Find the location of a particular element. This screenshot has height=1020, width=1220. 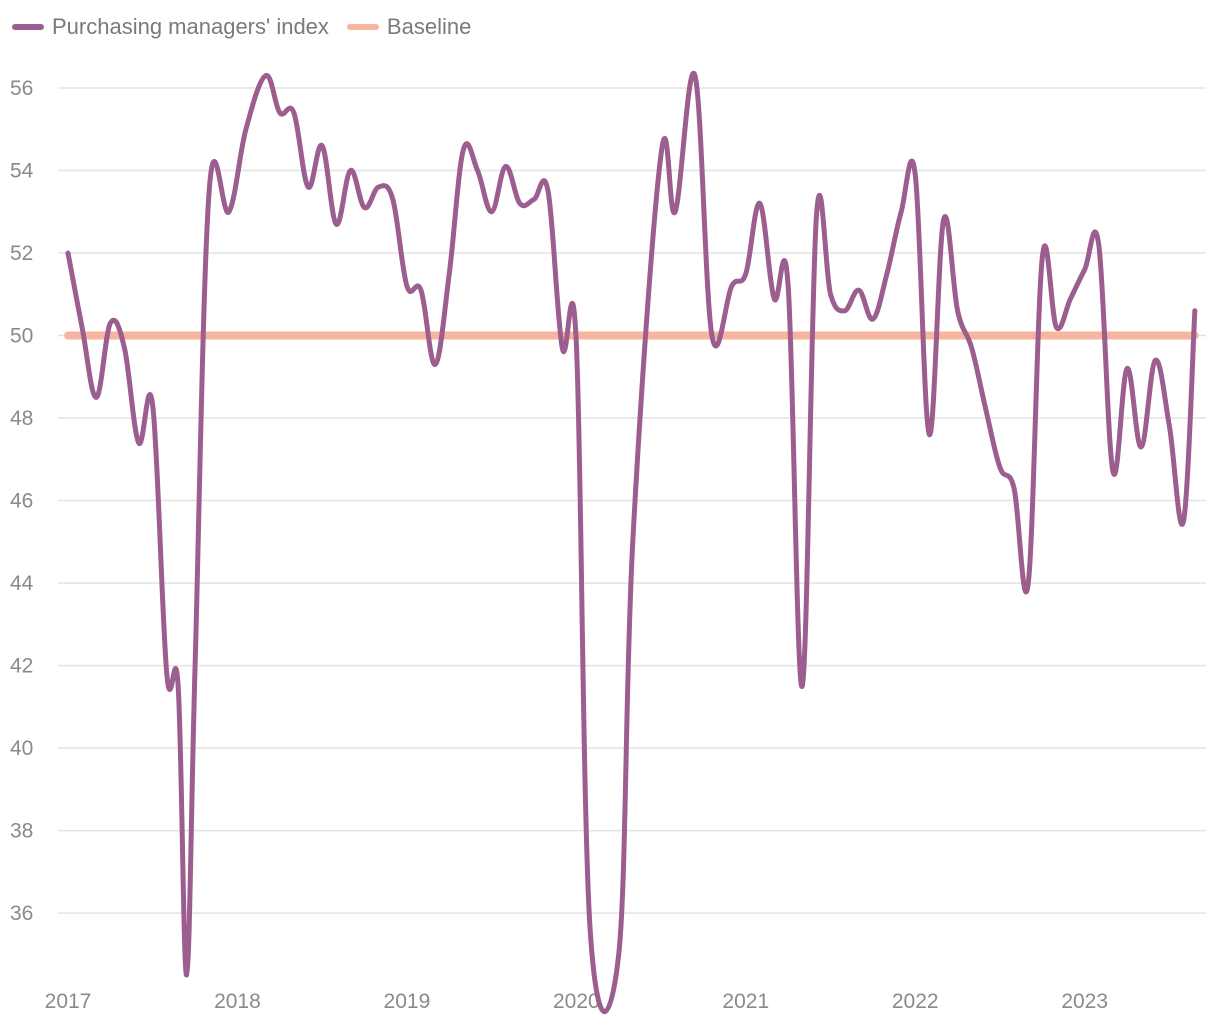

x-axis-ticks: 2017 2018 2019 2020 2021 2022 2023 is located at coordinates (576, 1001).